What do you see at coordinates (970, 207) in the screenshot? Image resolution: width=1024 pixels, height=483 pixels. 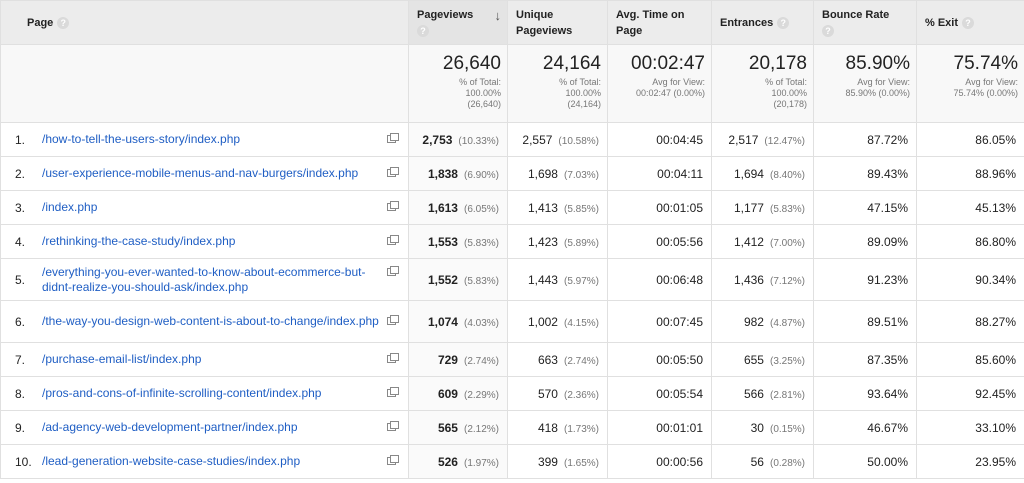 I see `exit-cell: 45.13%` at bounding box center [970, 207].